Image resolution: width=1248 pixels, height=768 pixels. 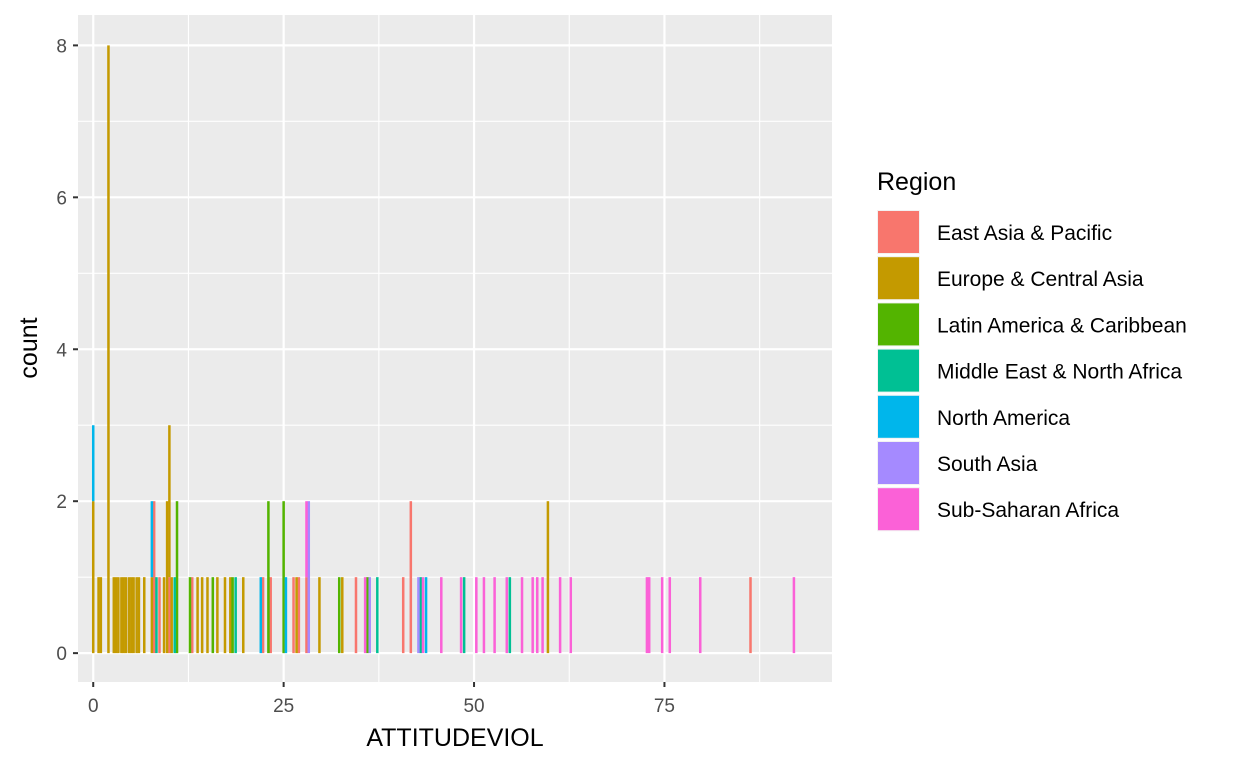 What do you see at coordinates (61, 350) in the screenshot?
I see `y-tick-label: 4` at bounding box center [61, 350].